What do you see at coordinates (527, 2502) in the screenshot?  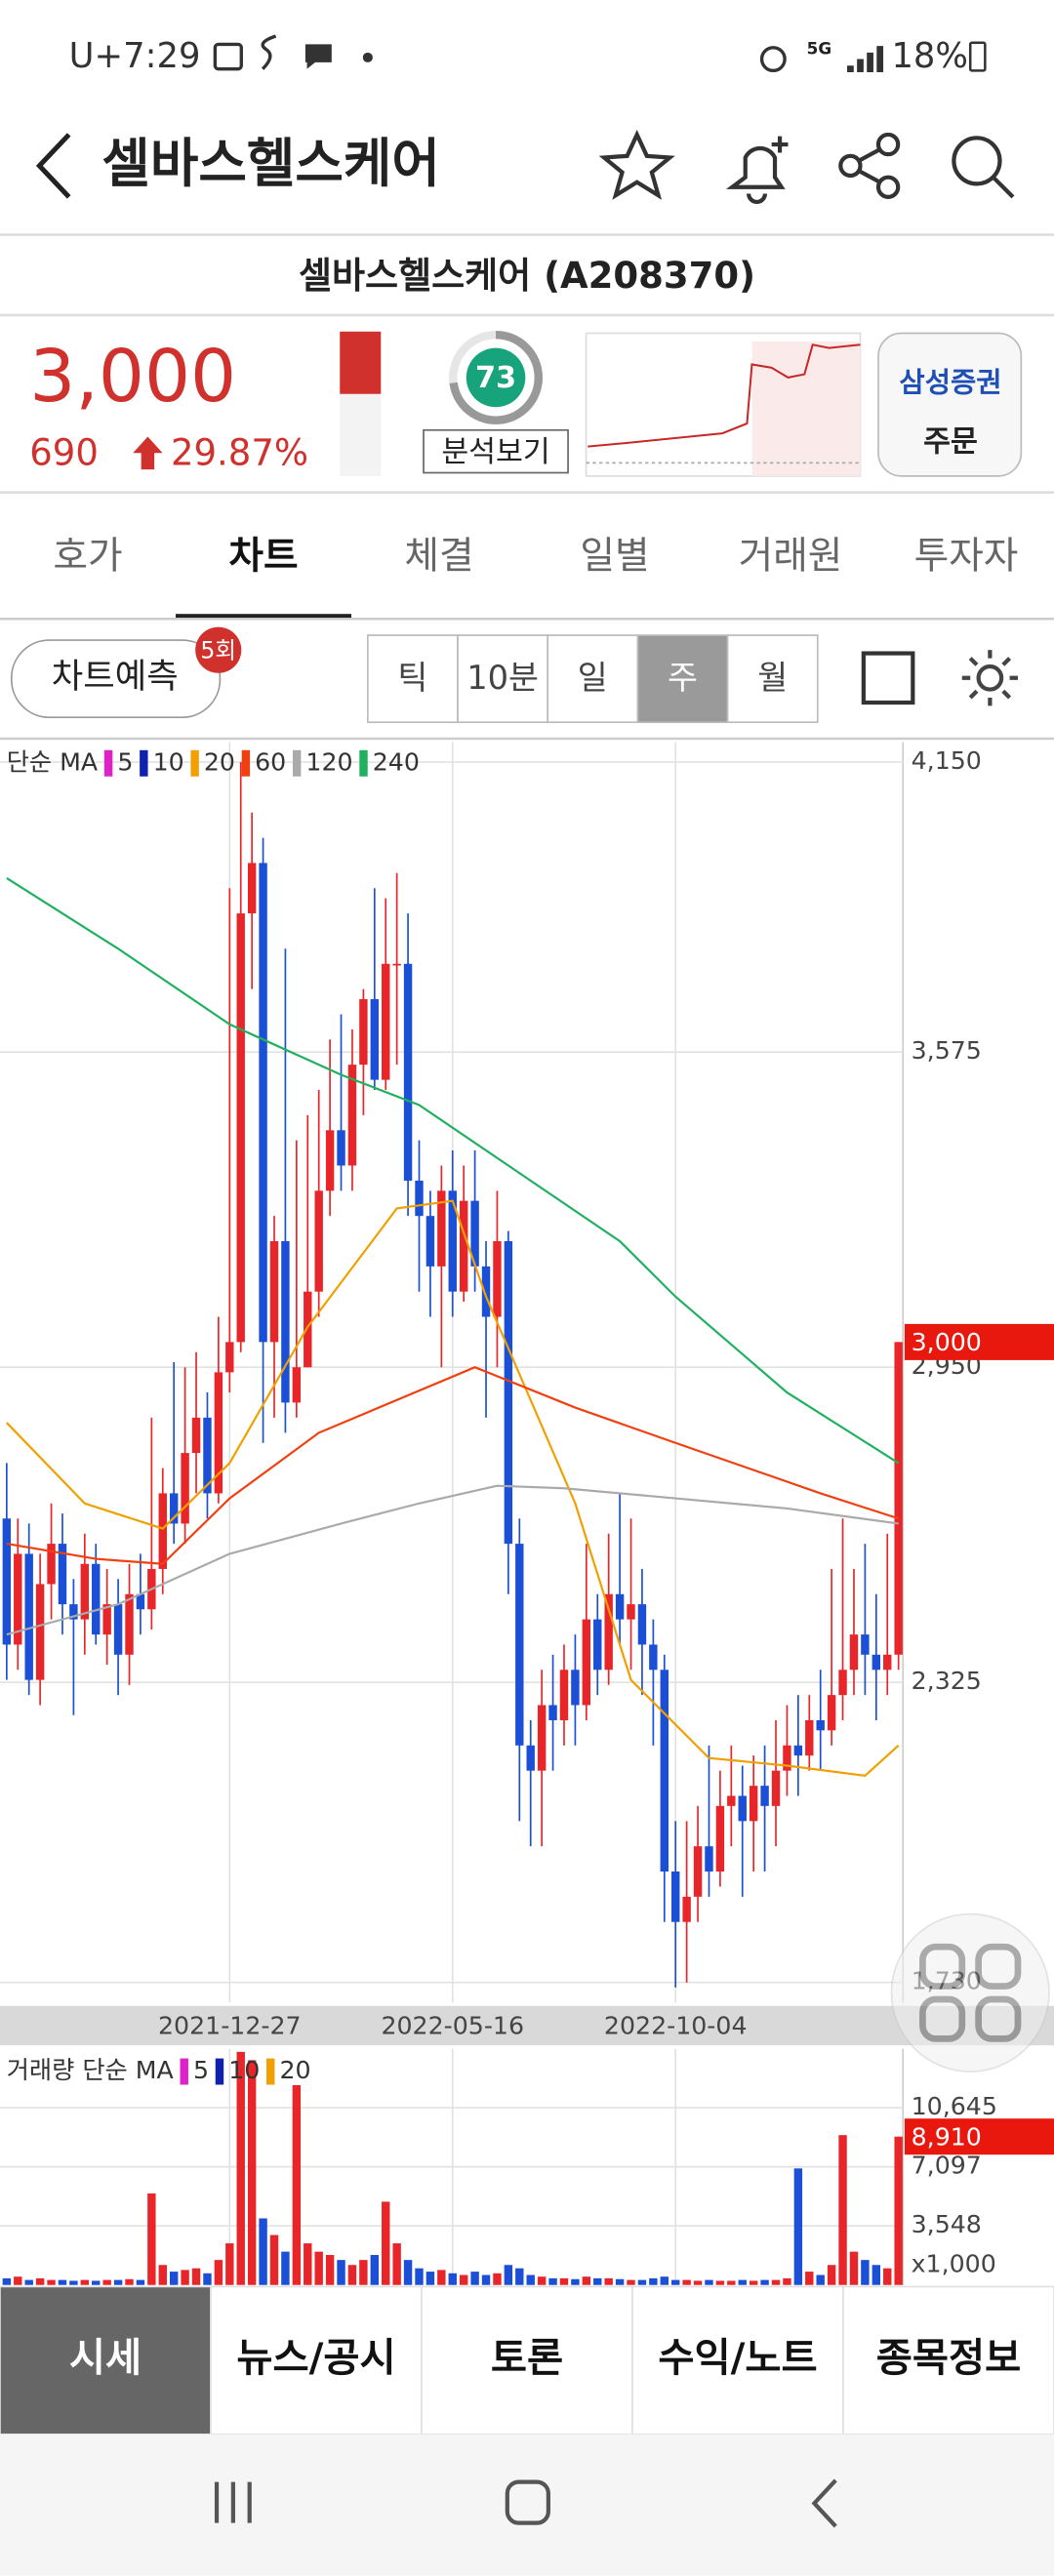 I see `home-button` at bounding box center [527, 2502].